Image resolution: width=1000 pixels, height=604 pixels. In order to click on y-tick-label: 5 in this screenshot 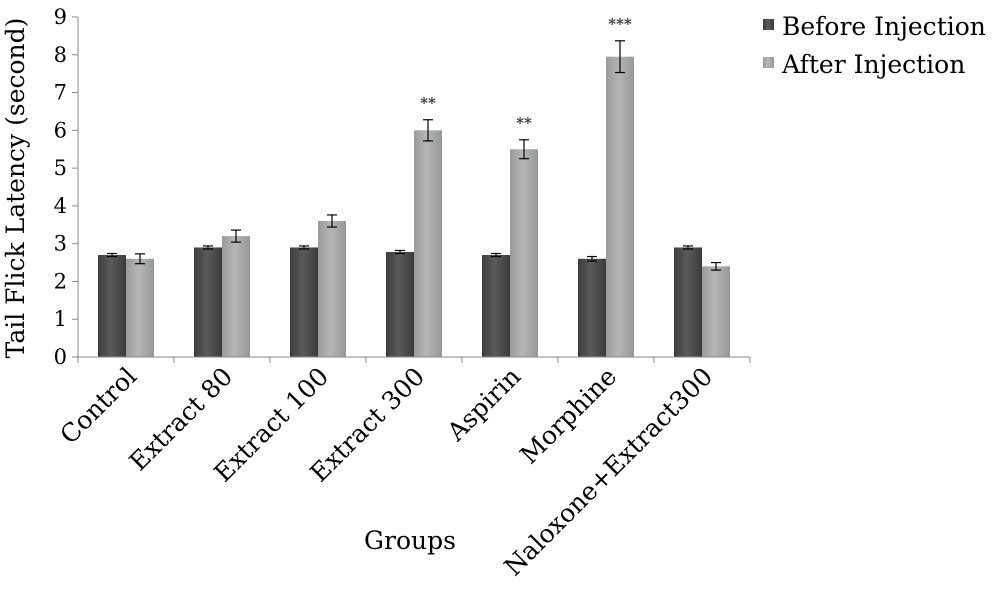, I will do `click(60, 168)`.